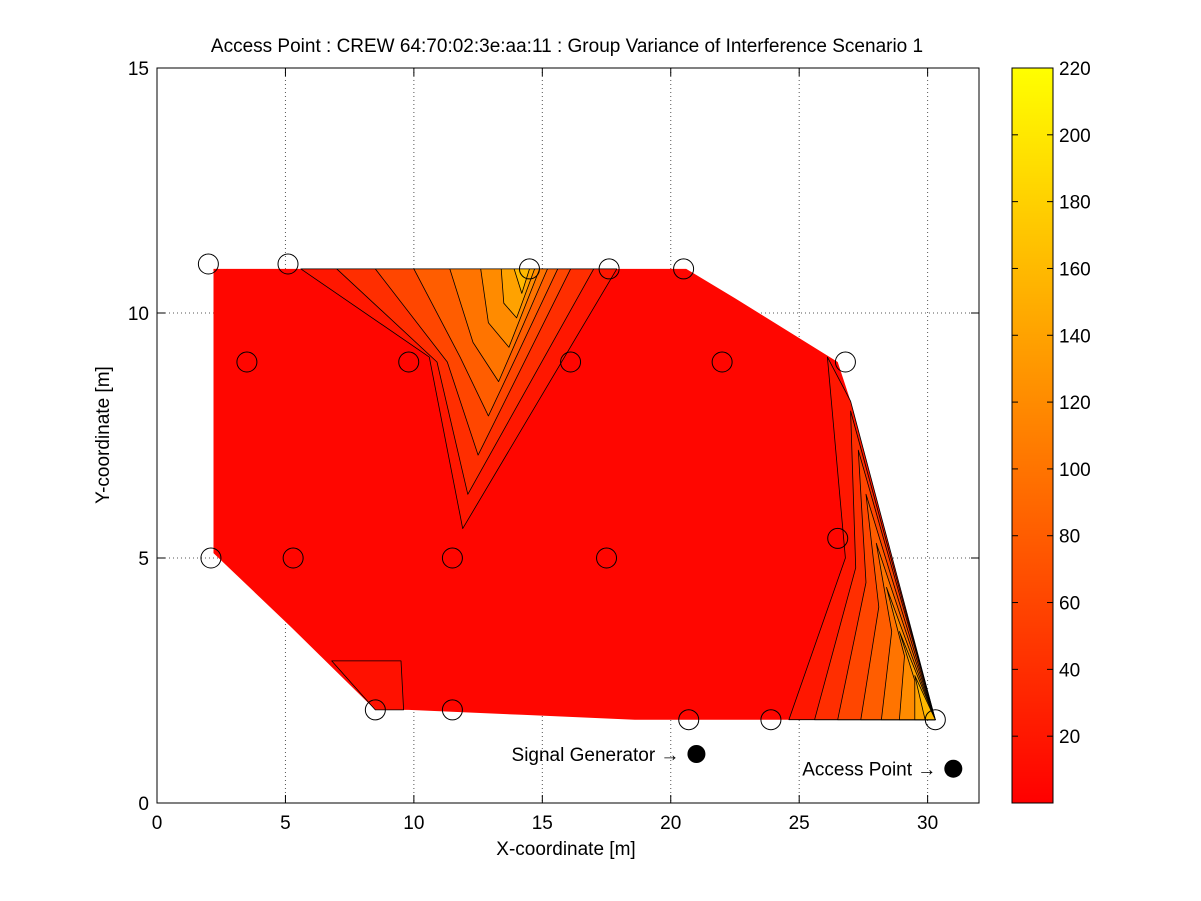  What do you see at coordinates (1075, 269) in the screenshot?
I see `colorbar-tick-label: 160` at bounding box center [1075, 269].